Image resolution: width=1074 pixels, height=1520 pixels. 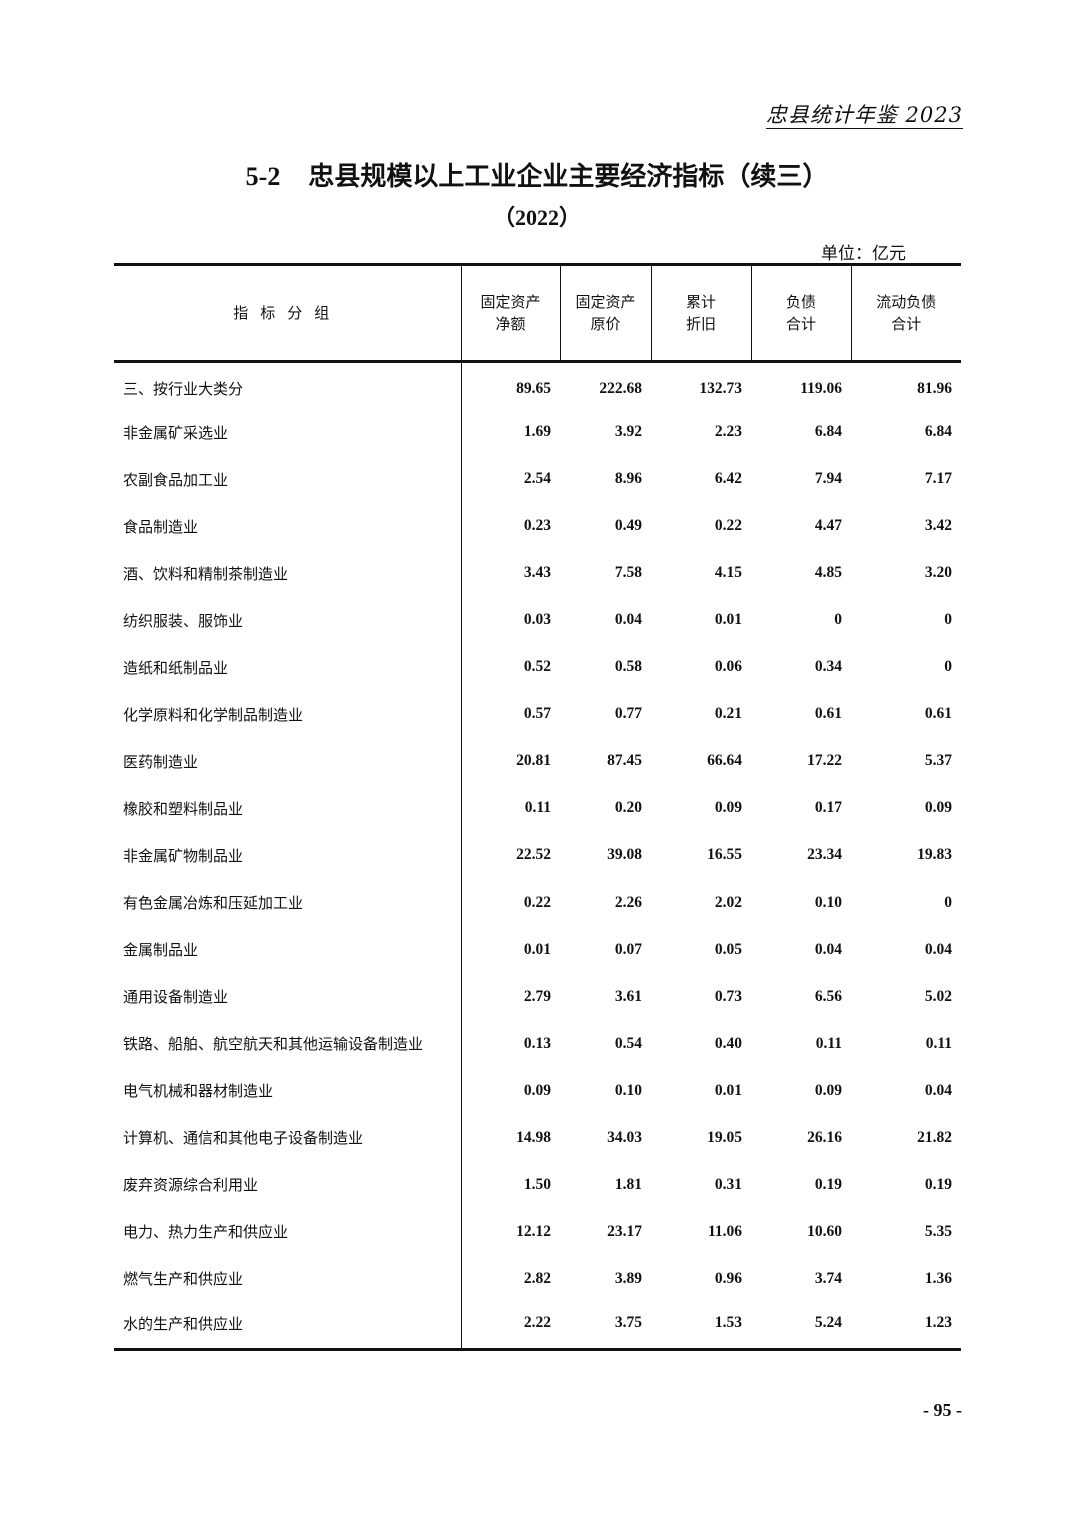 I want to click on cell-value: 16.55, so click(x=724, y=855).